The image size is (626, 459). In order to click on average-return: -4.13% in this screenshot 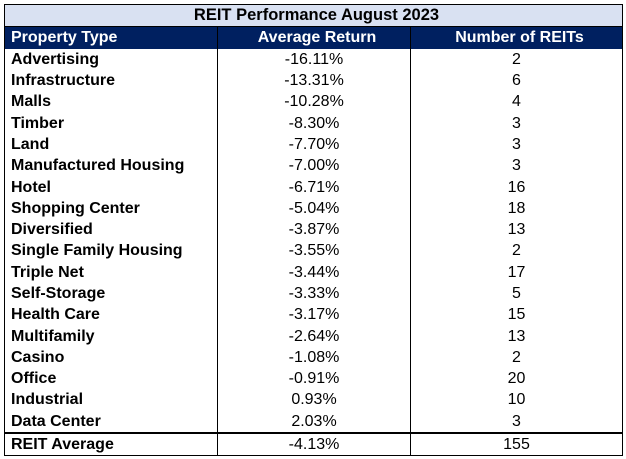, I will do `click(314, 444)`.